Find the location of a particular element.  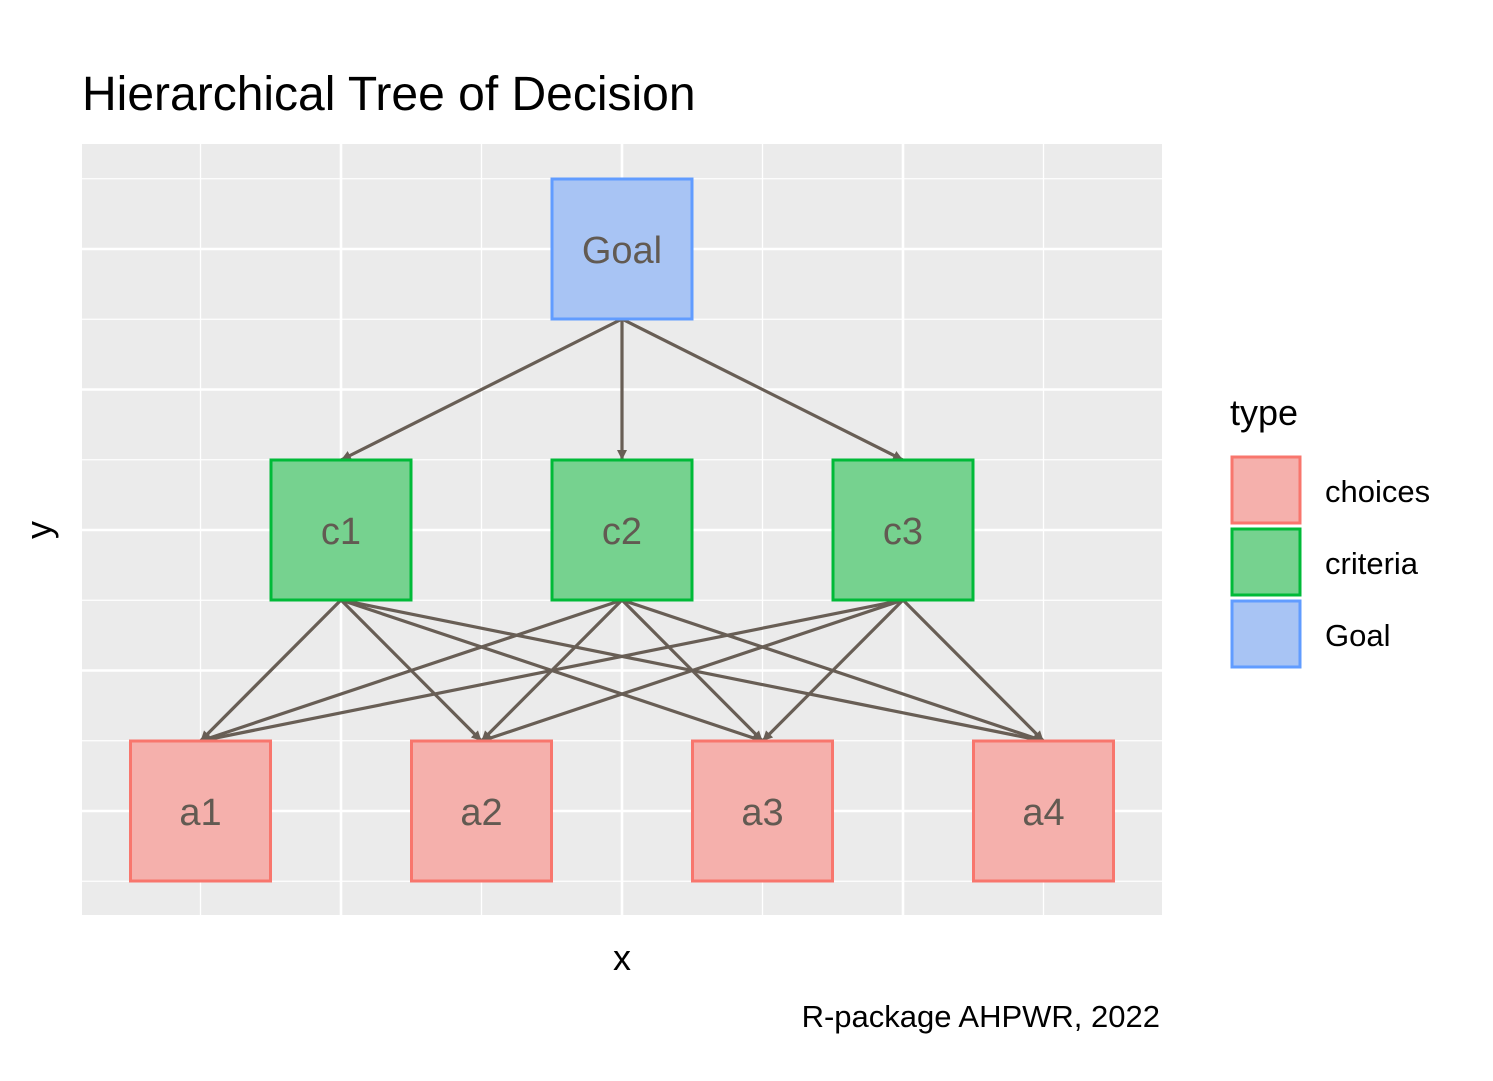

edge-c3-a2 is located at coordinates (692, 670).